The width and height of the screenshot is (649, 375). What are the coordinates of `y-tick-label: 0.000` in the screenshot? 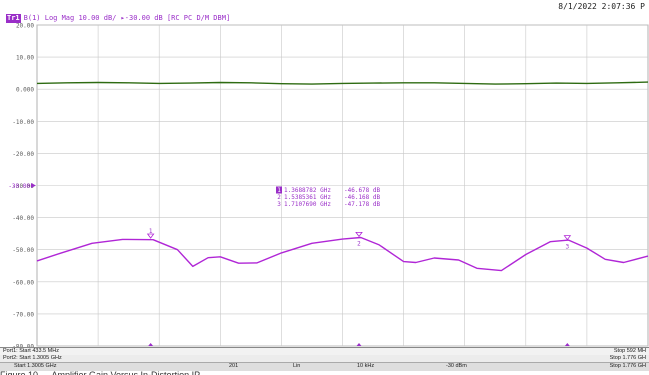 It's located at (25, 90).